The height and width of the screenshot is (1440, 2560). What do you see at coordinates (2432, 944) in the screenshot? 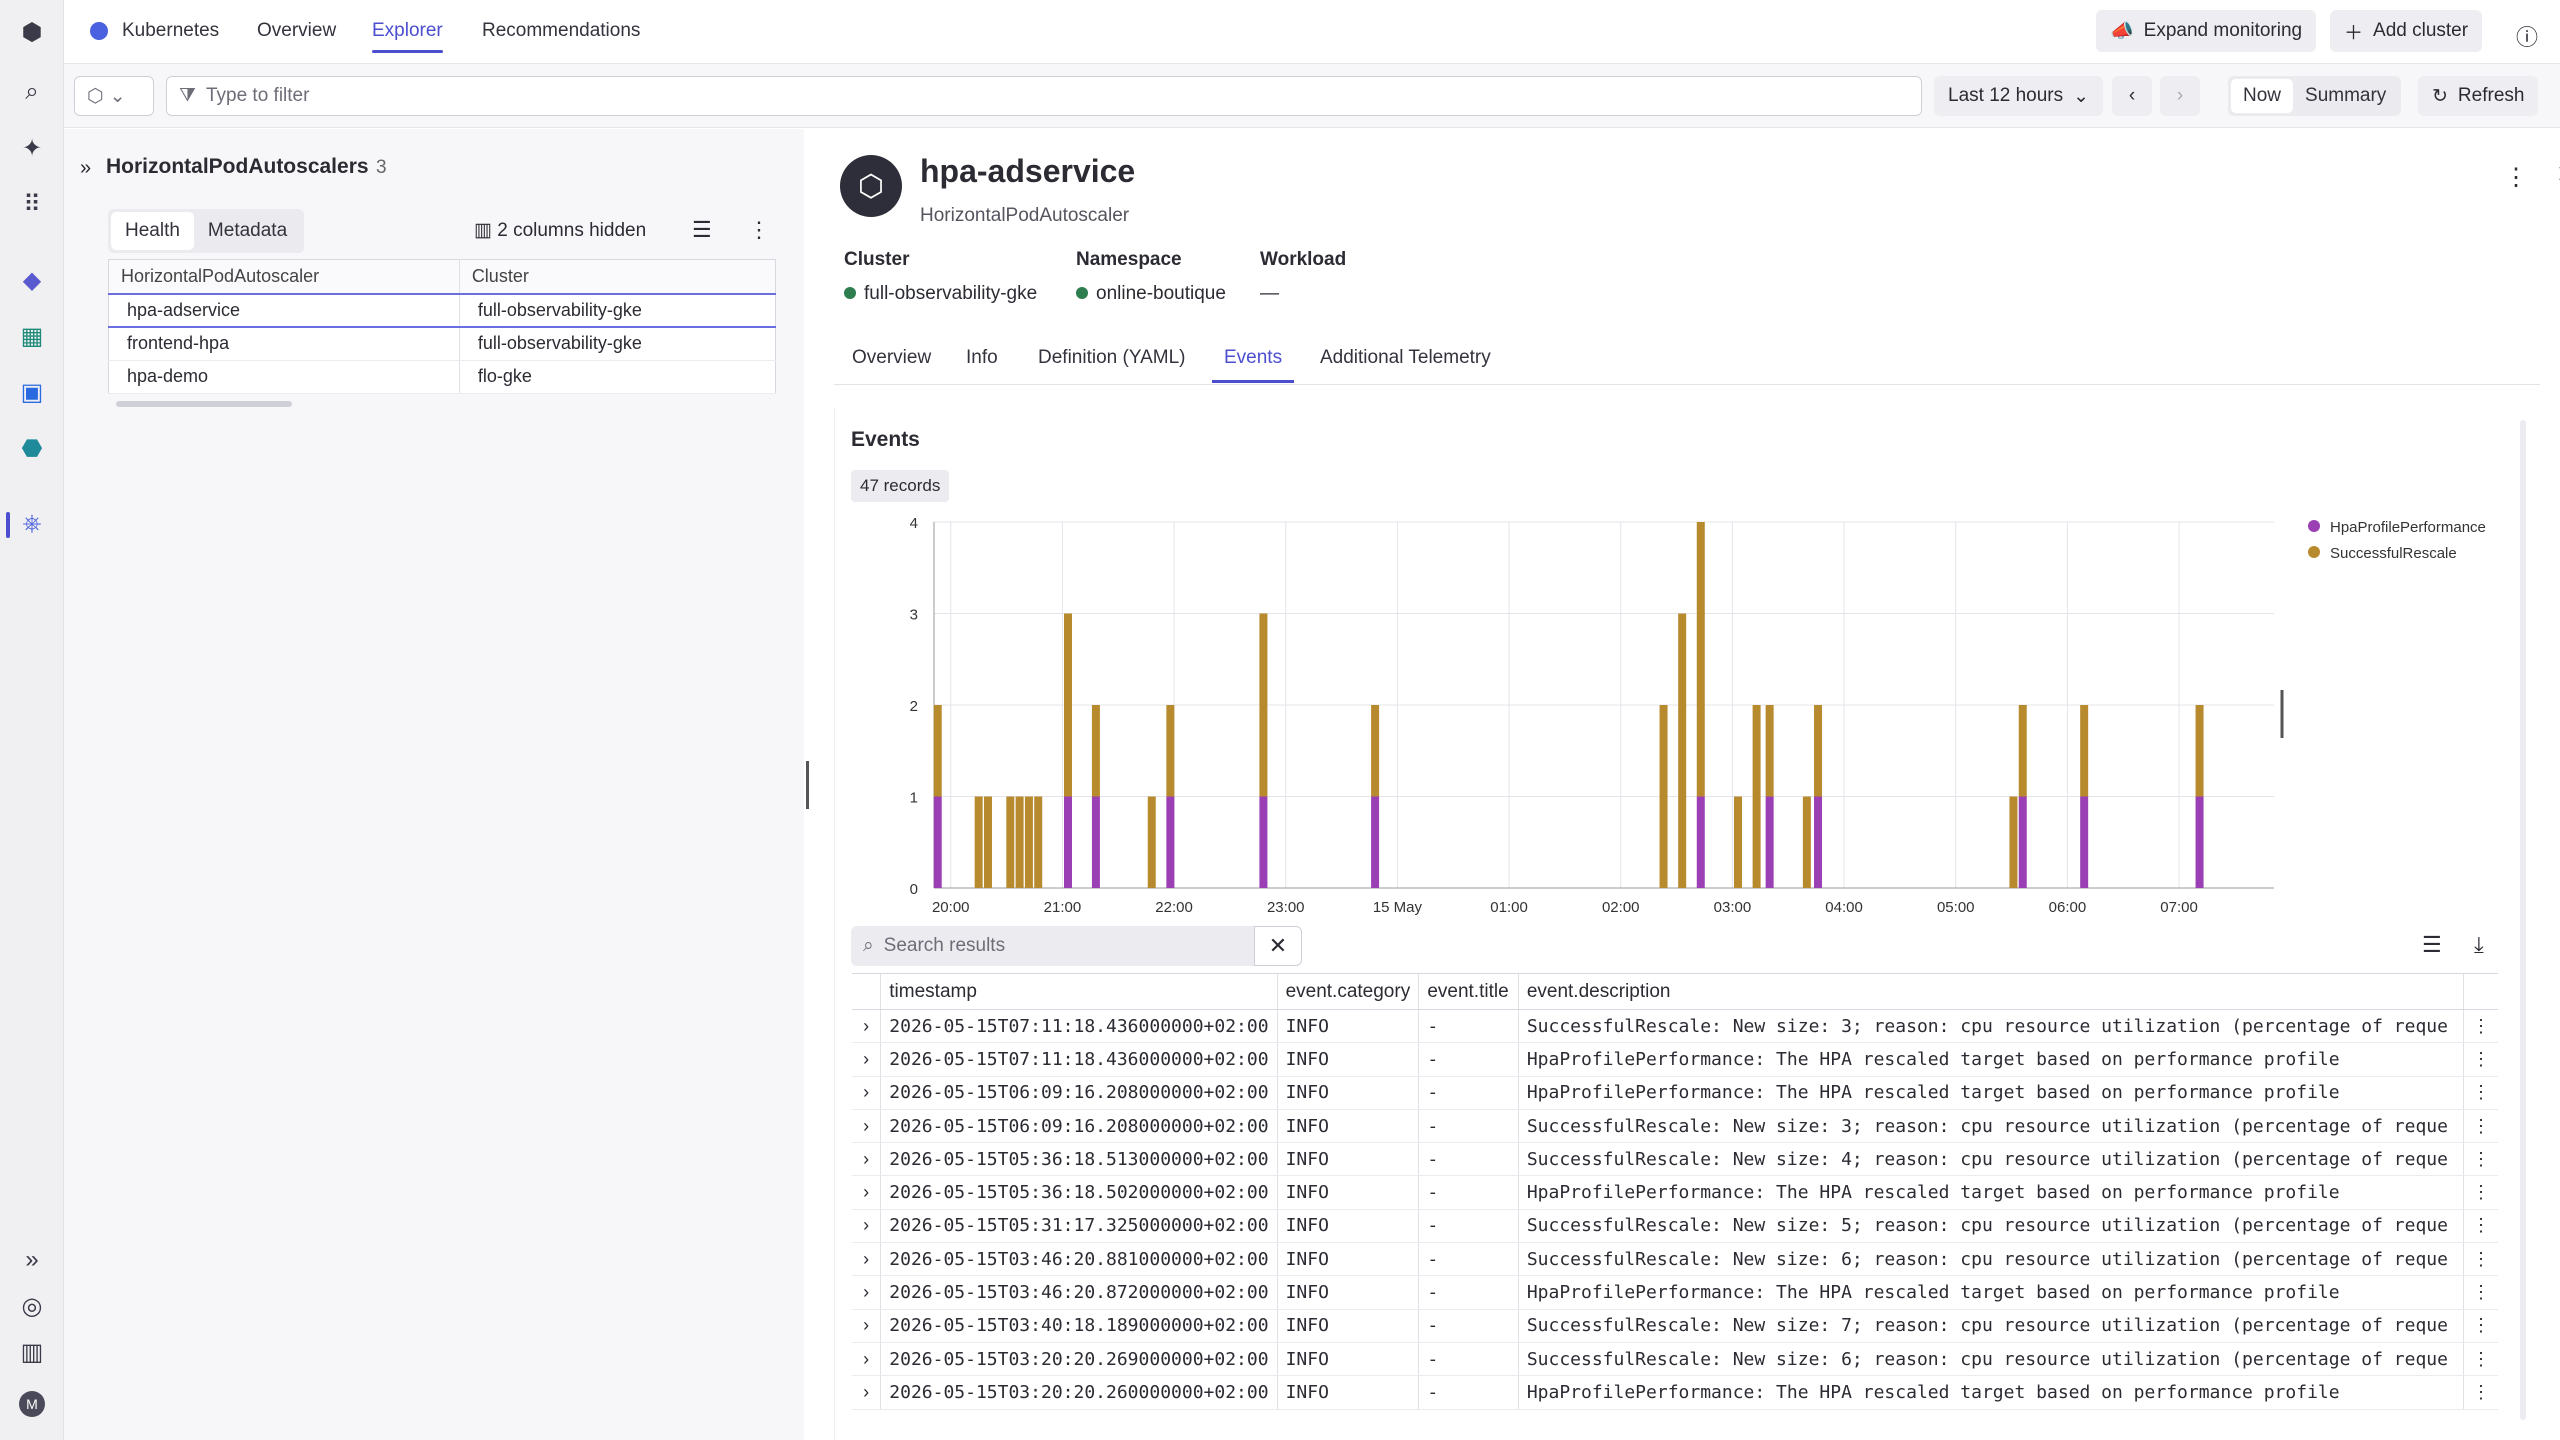
I see `table-settings-icon: ☰` at bounding box center [2432, 944].